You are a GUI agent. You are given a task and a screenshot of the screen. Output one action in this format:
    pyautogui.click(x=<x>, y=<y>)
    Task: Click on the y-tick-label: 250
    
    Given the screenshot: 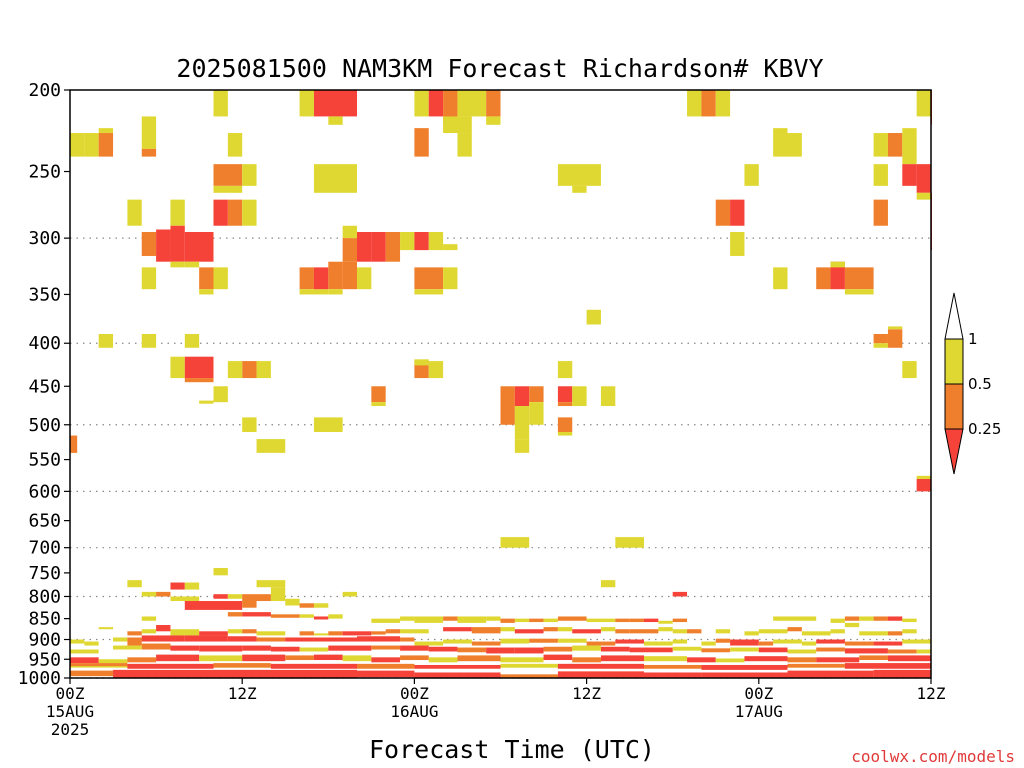 What is the action you would take?
    pyautogui.click(x=44, y=172)
    